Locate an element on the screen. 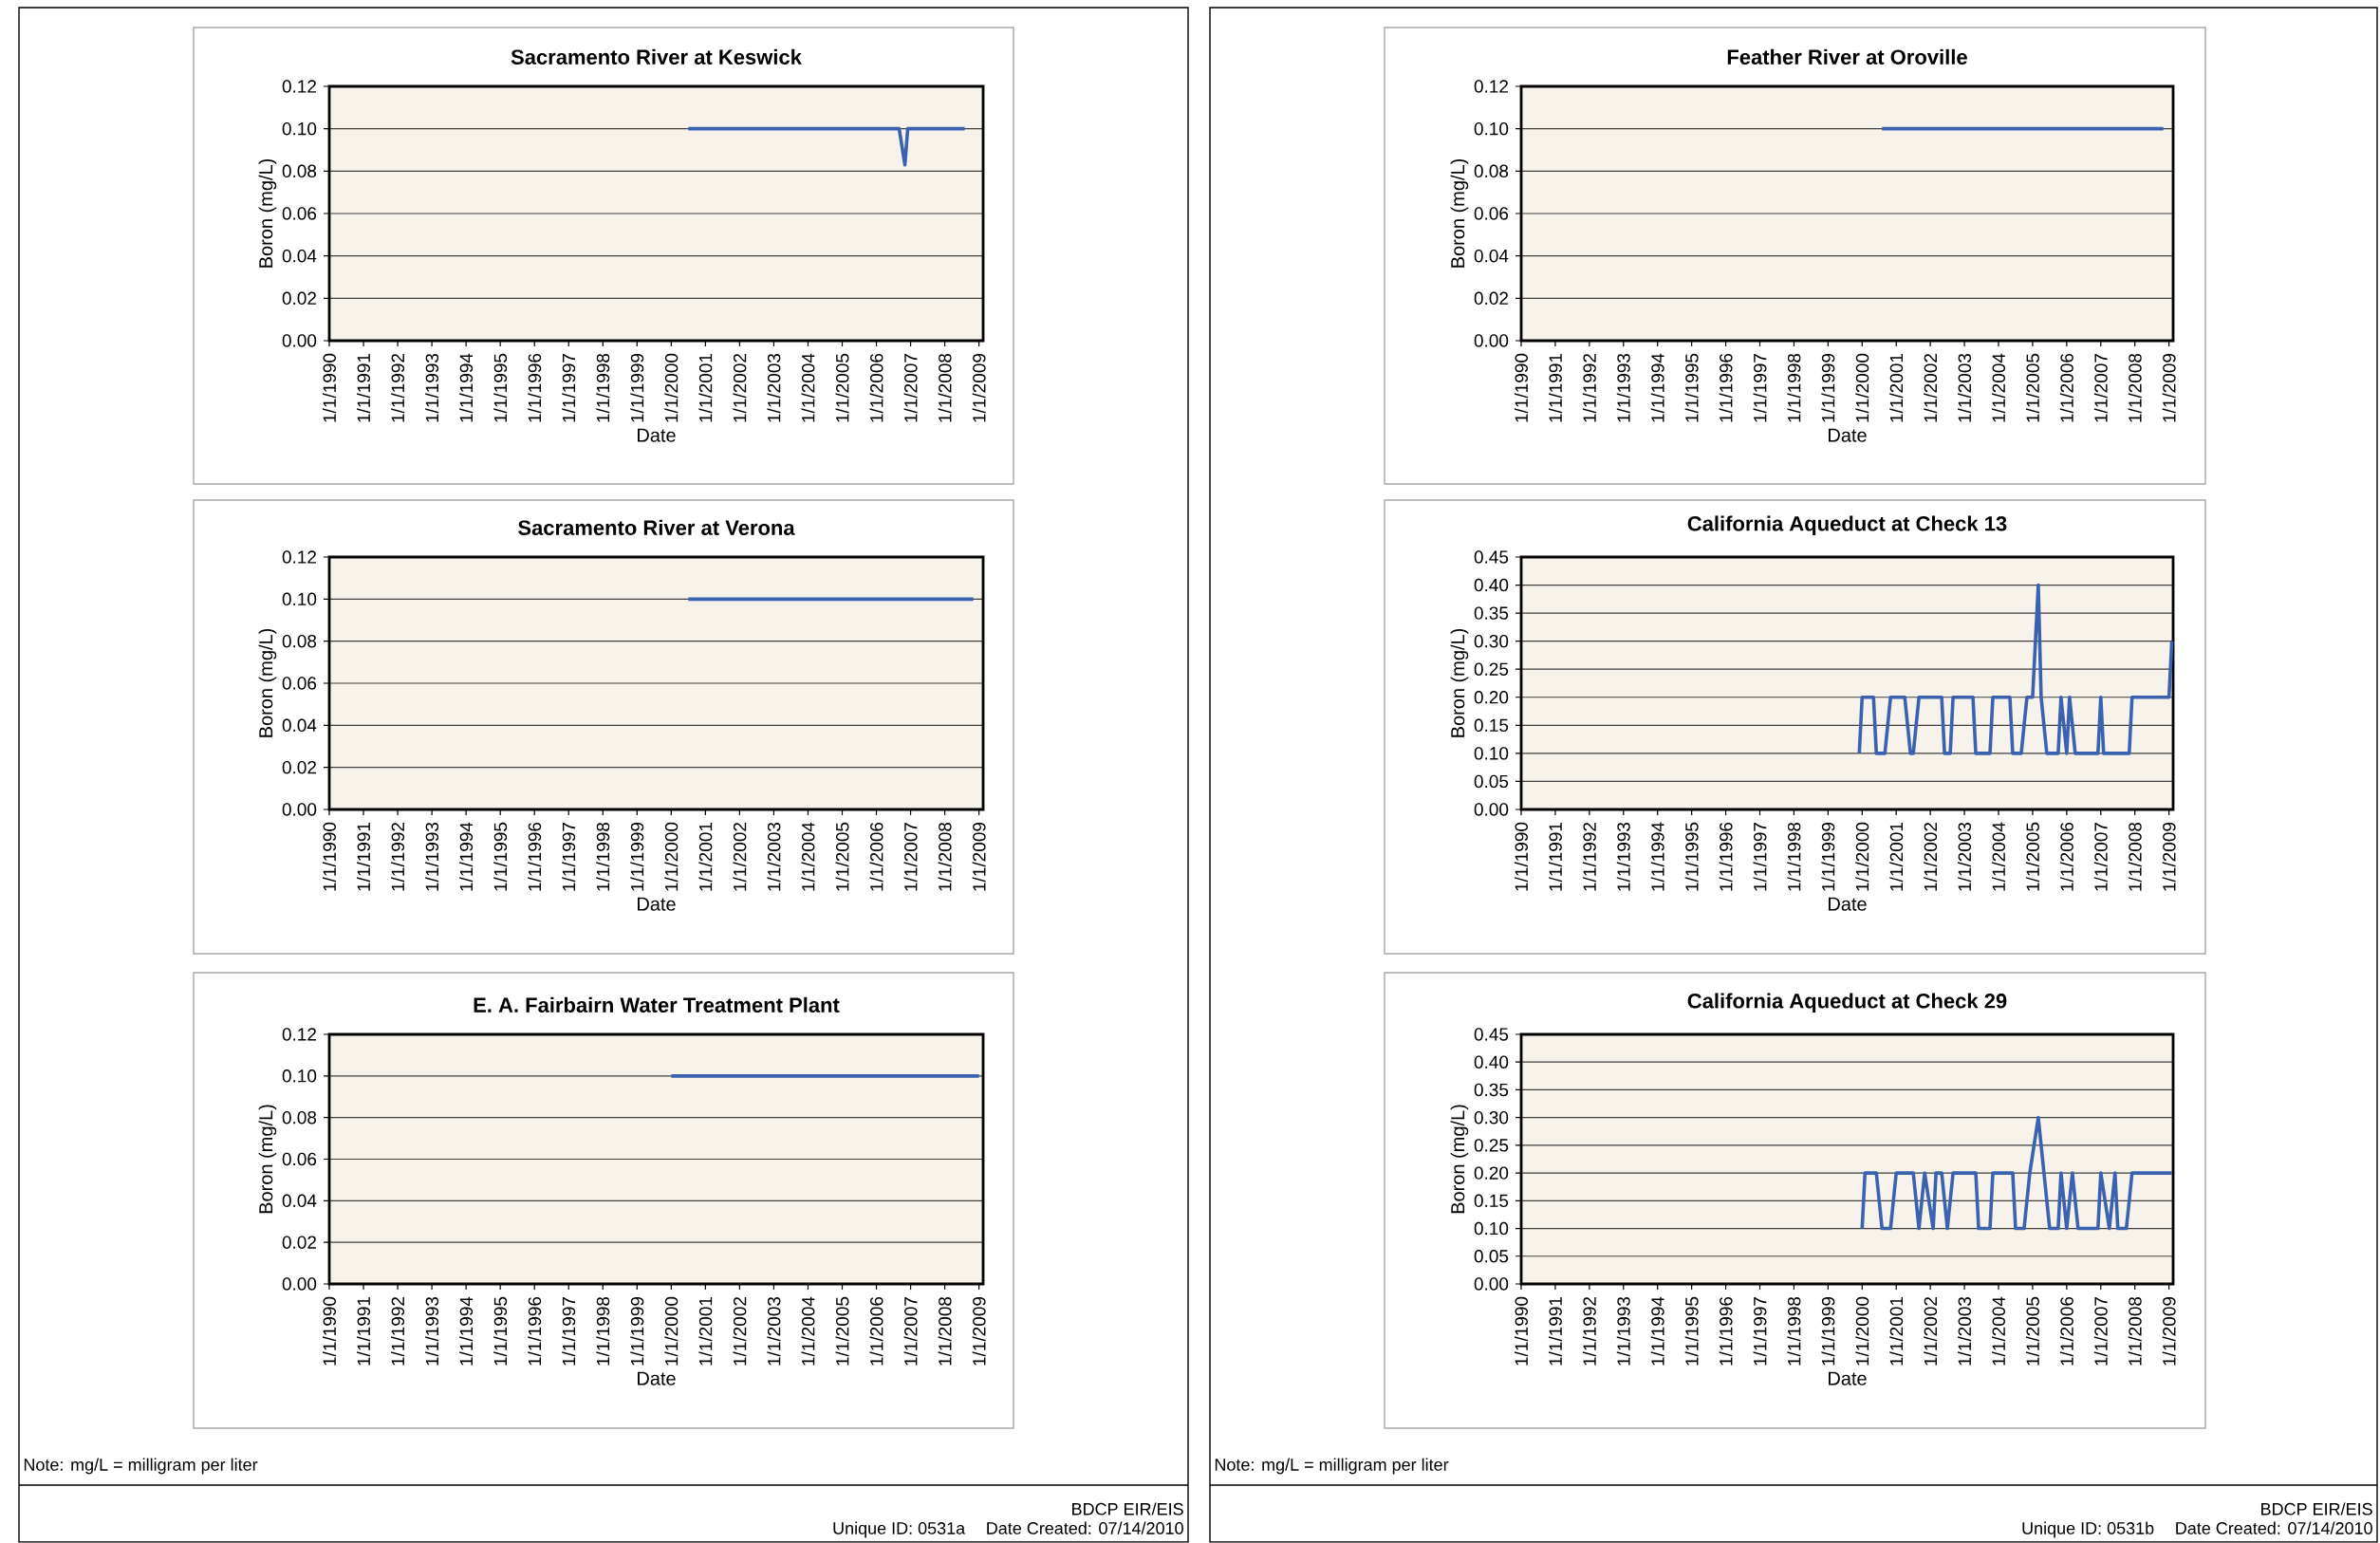  y-tick-label: 0.15 is located at coordinates (1491, 1201).